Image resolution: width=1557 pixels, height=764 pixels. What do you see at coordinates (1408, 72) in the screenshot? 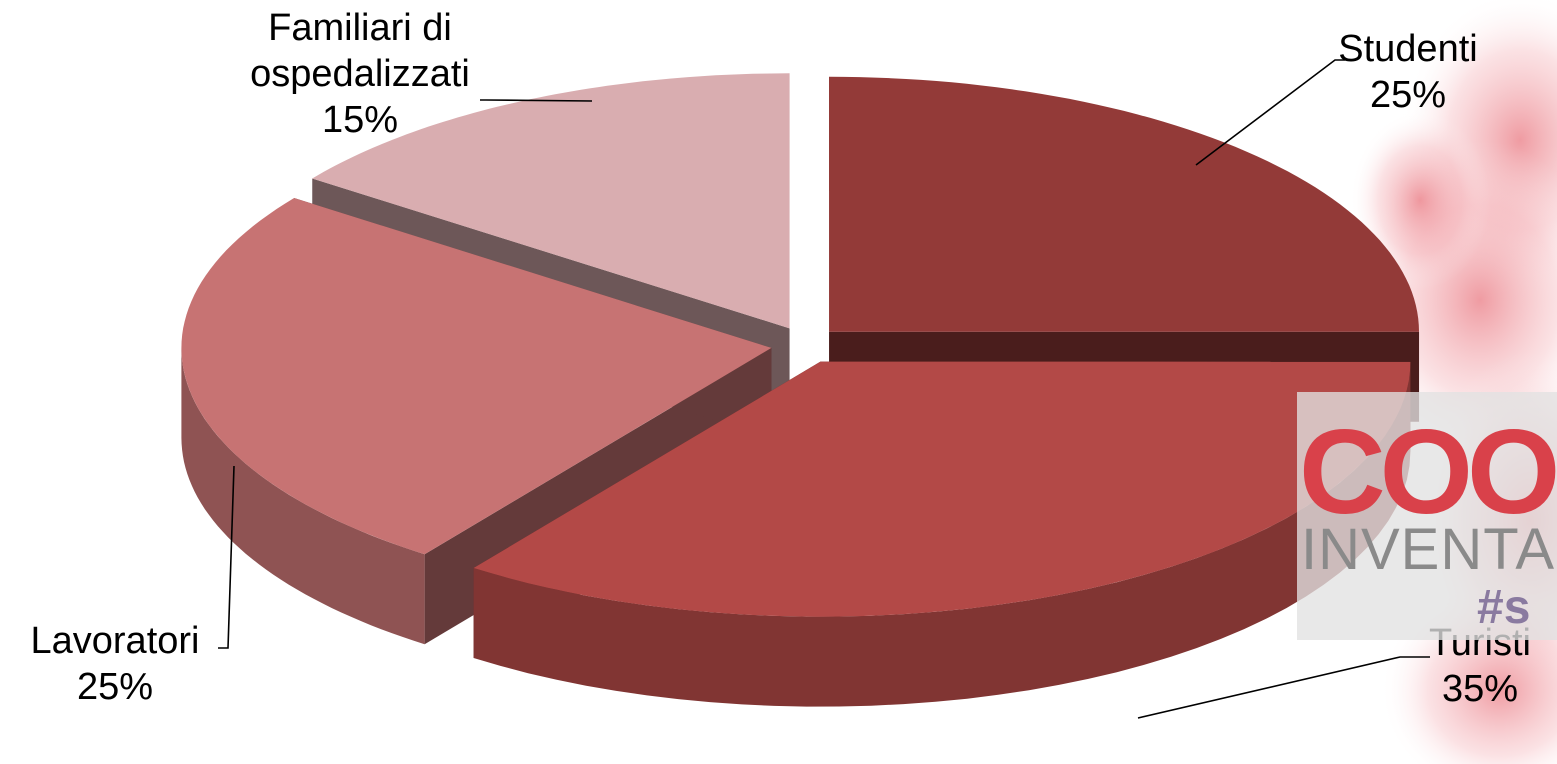
I see `slice-label-studenti: Studenti 25%` at bounding box center [1408, 72].